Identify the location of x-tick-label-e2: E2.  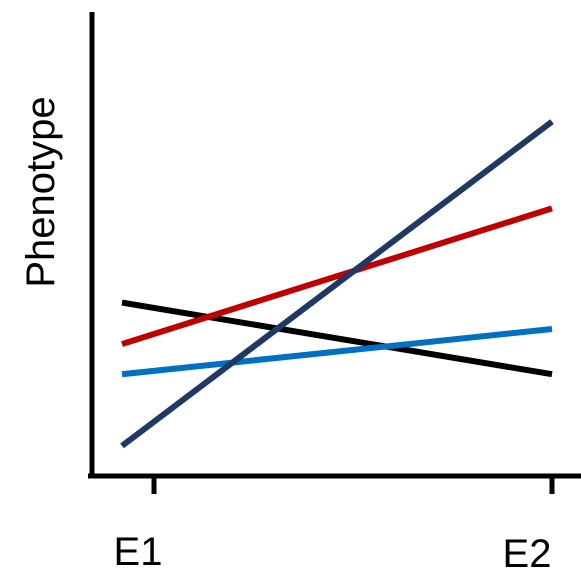
(527, 553).